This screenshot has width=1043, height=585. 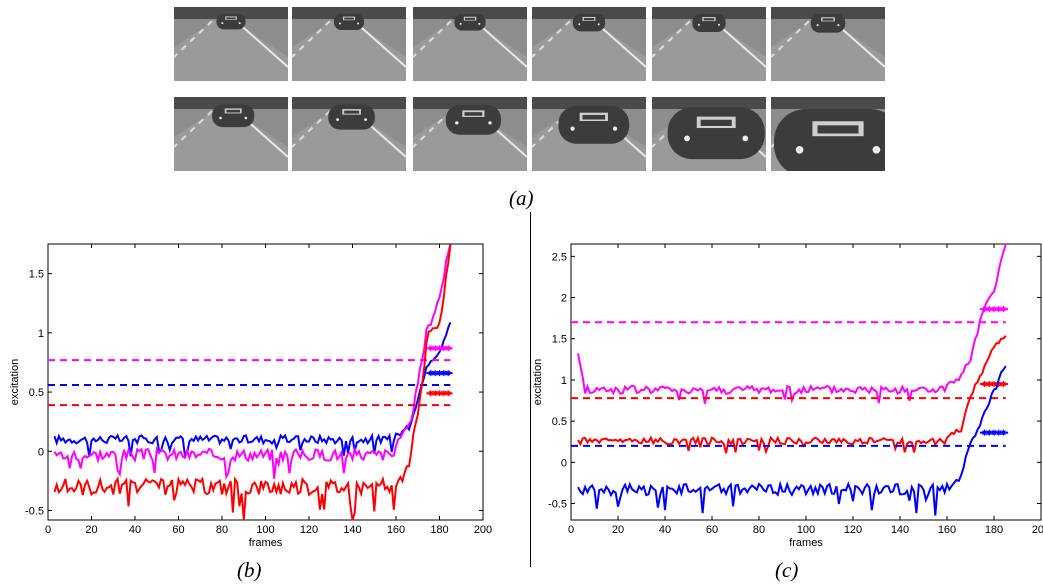 I want to click on panel-label-c: (c), so click(x=787, y=570).